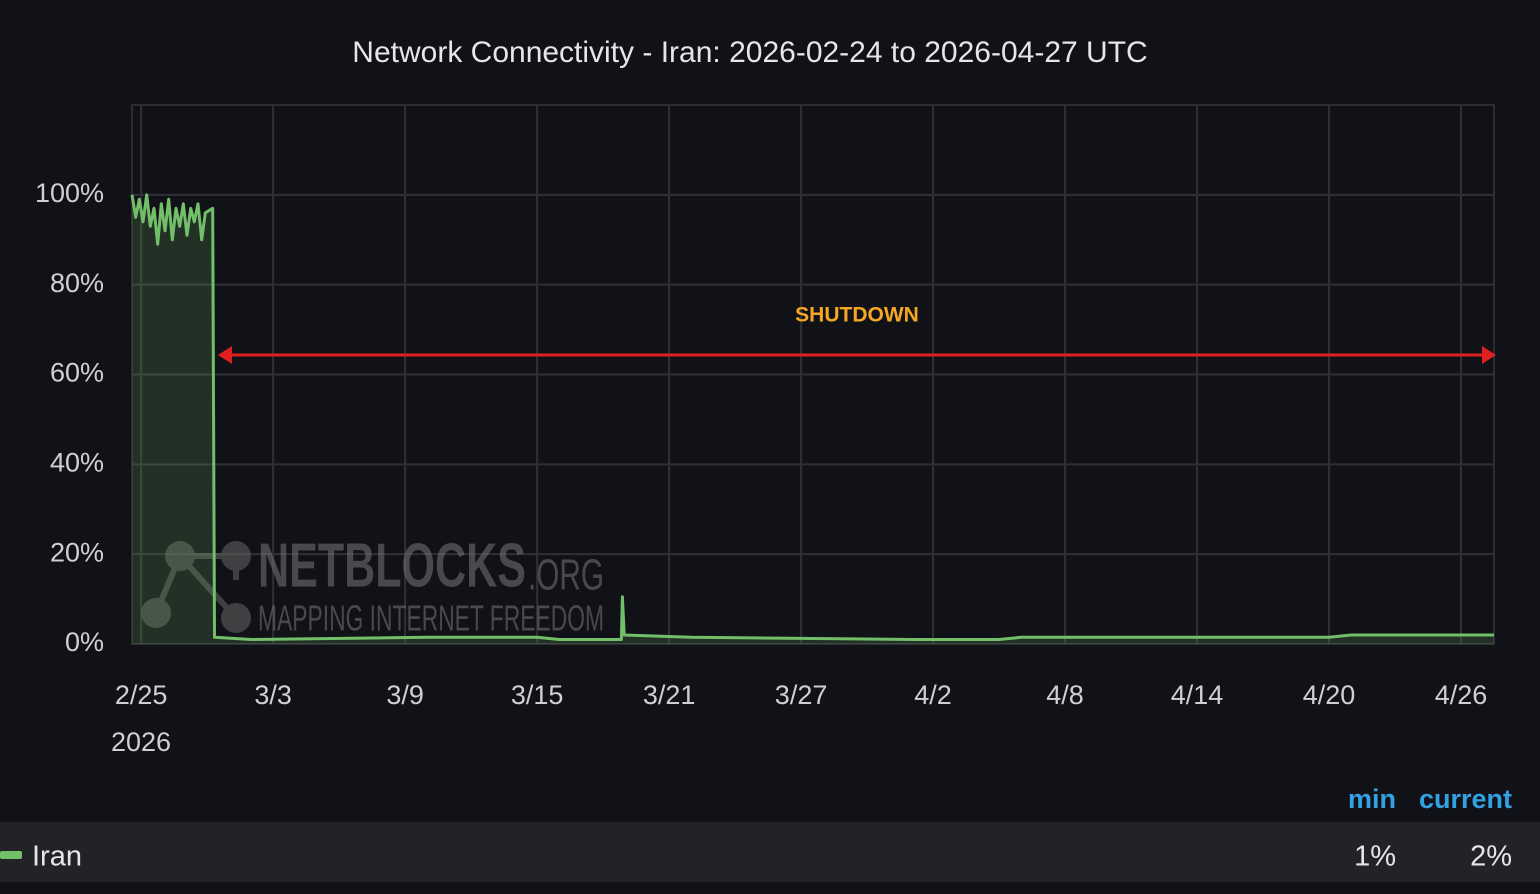  What do you see at coordinates (405, 695) in the screenshot?
I see `x-tick-label: 3/9` at bounding box center [405, 695].